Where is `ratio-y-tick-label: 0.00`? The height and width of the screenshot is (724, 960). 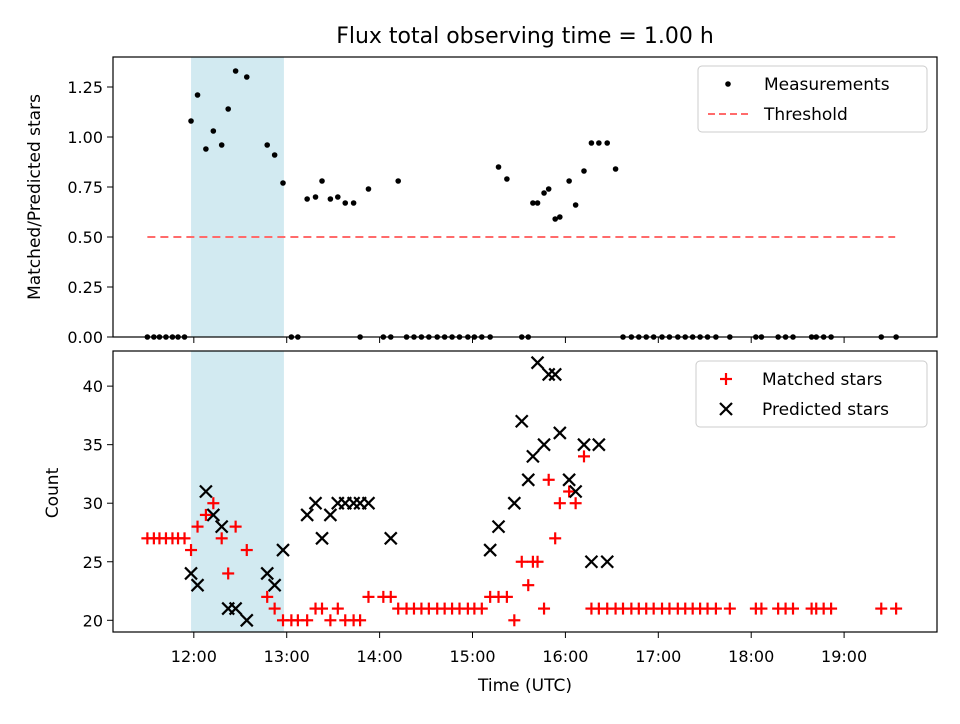 ratio-y-tick-label: 0.00 is located at coordinates (85, 337).